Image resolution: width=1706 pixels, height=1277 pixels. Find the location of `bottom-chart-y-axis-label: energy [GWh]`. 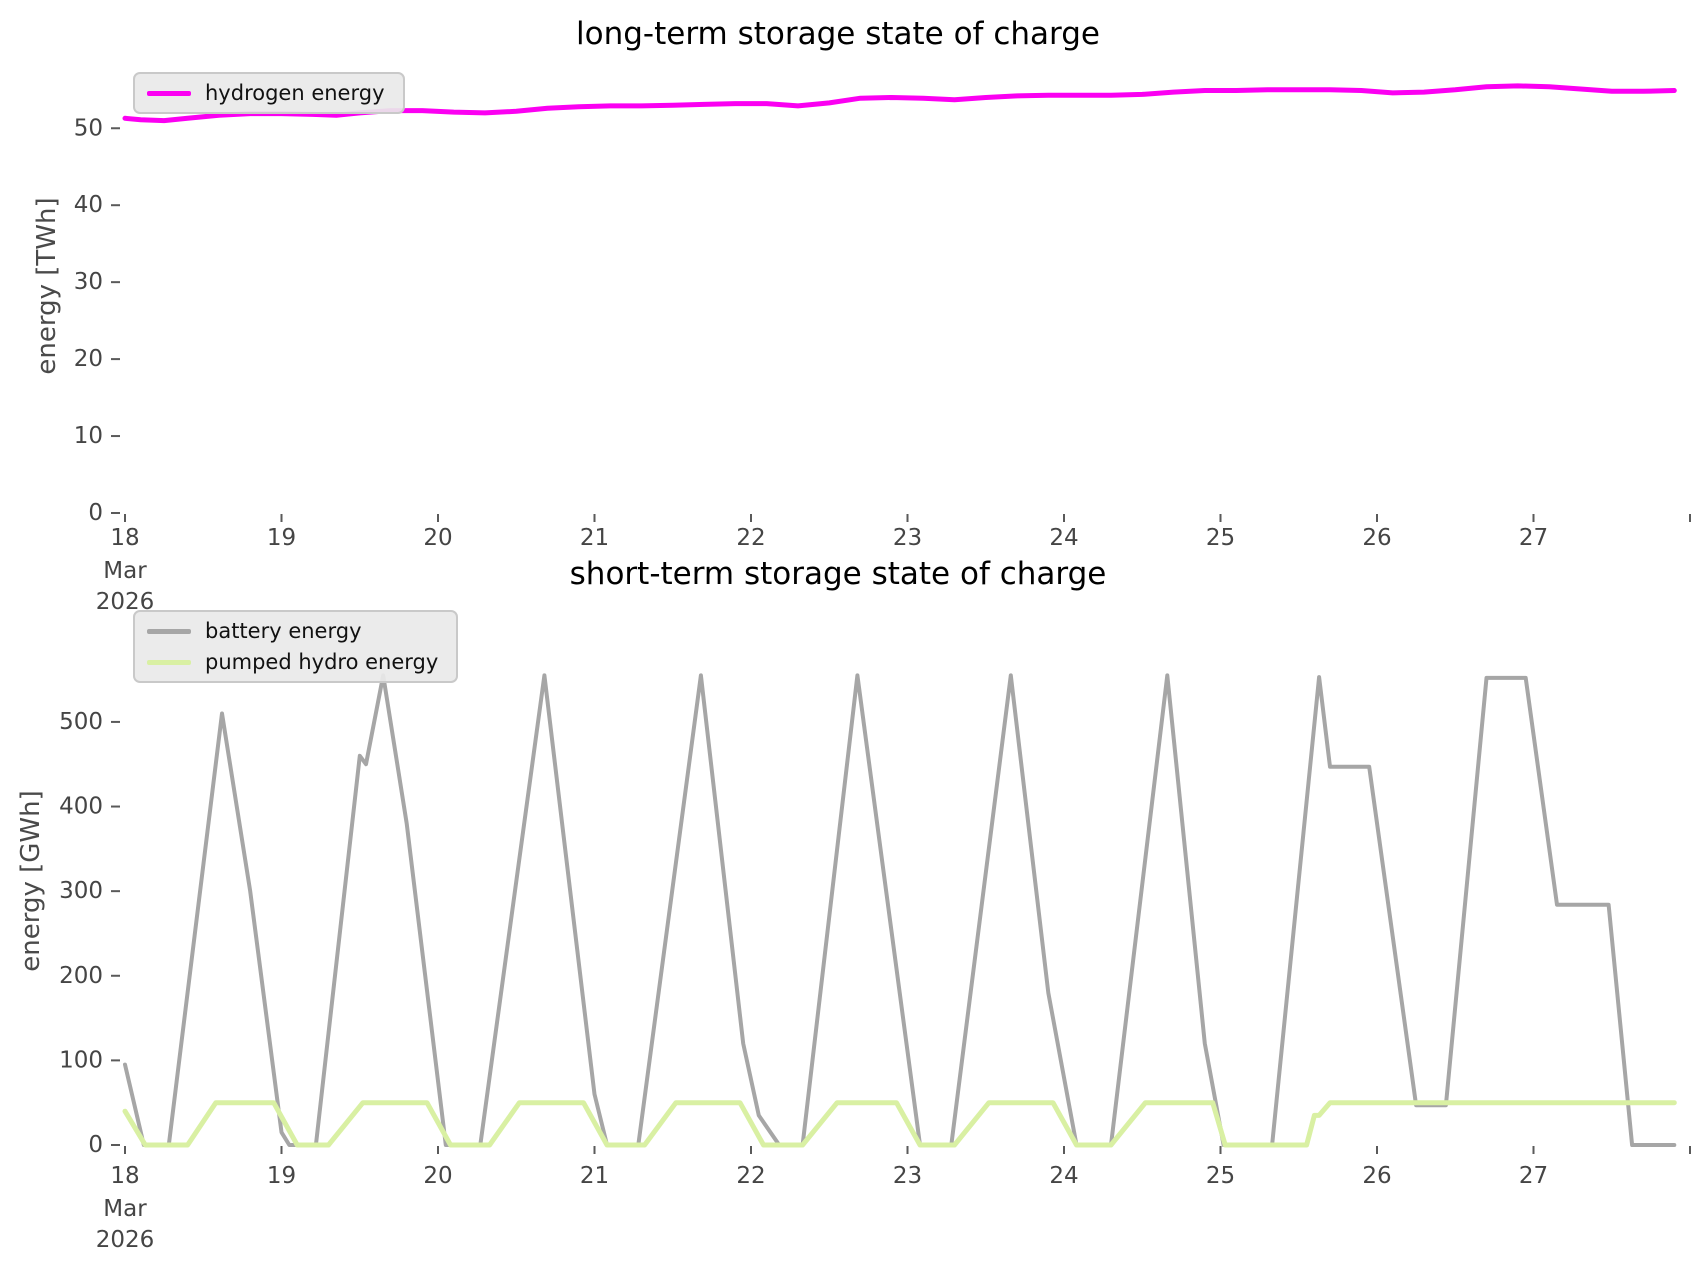

bottom-chart-y-axis-label: energy [GWh] is located at coordinates (31, 881).